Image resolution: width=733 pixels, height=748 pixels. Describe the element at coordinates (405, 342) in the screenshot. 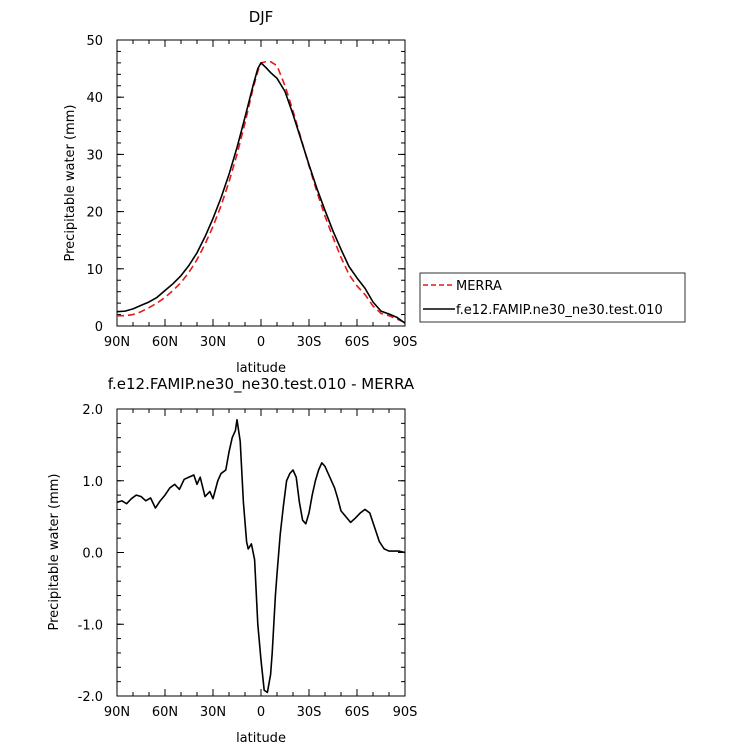

I see `top-x-tick-label: 90S` at that location.